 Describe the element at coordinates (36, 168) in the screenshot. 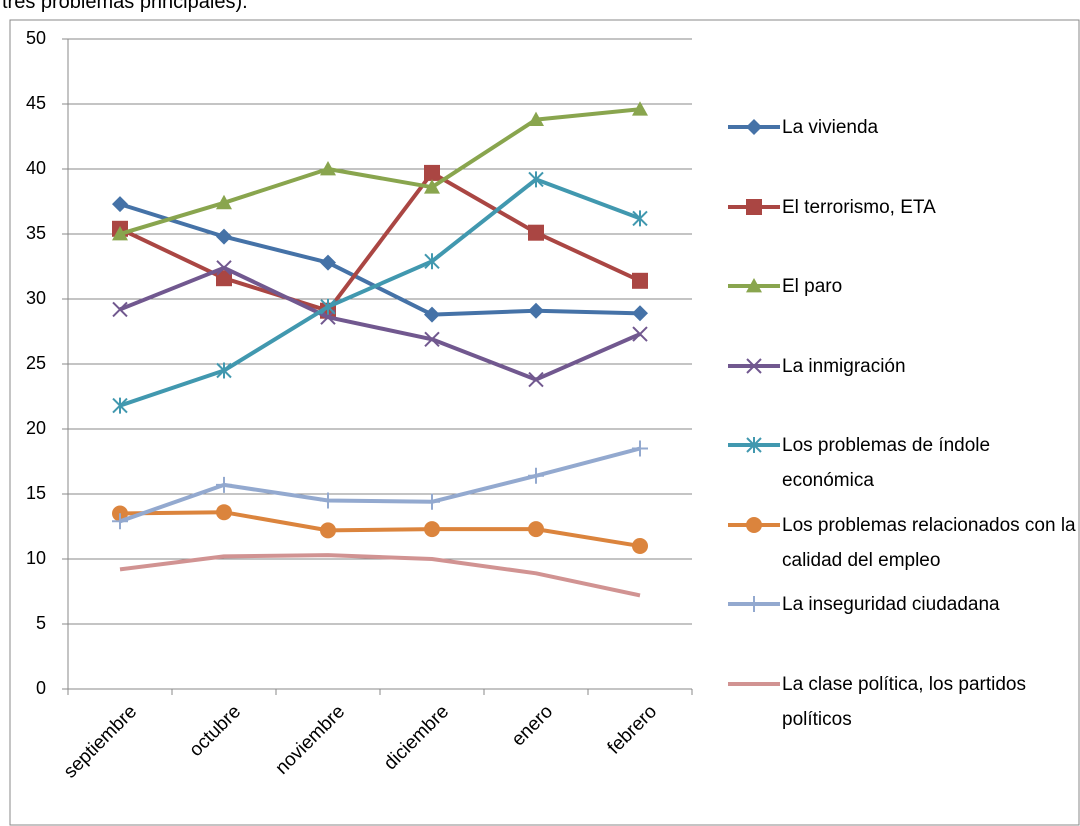

I see `y-tick-label: 40` at that location.